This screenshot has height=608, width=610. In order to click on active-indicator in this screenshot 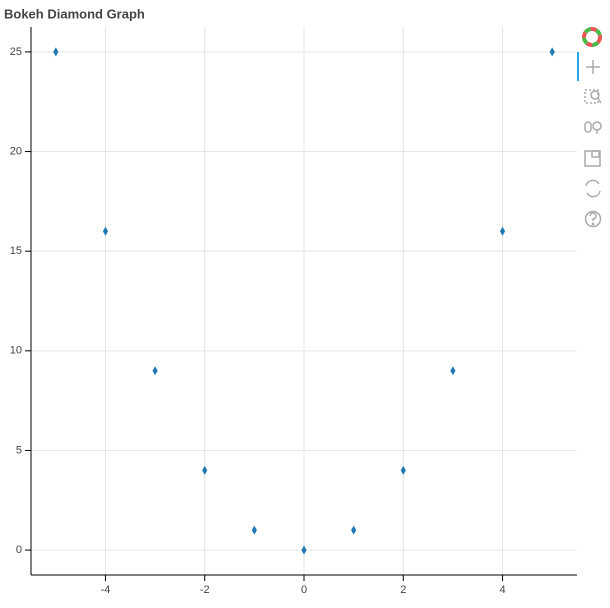, I will do `click(578, 66)`.